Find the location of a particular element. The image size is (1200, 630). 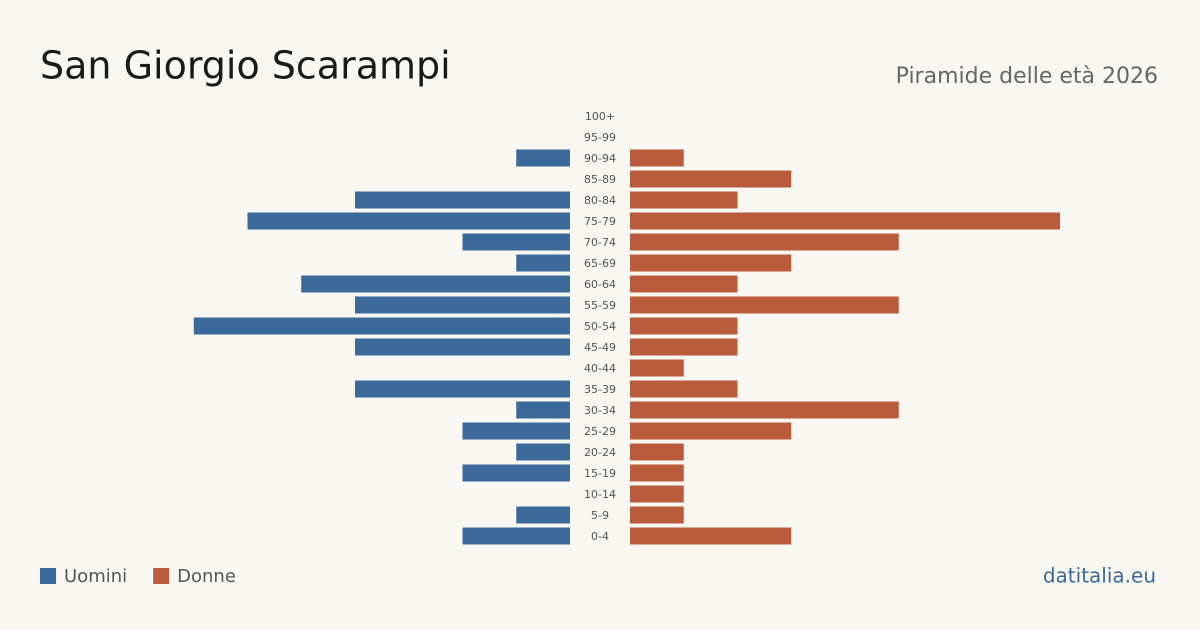

chart-subtitle: Piramide delle età 2026 is located at coordinates (1027, 76).